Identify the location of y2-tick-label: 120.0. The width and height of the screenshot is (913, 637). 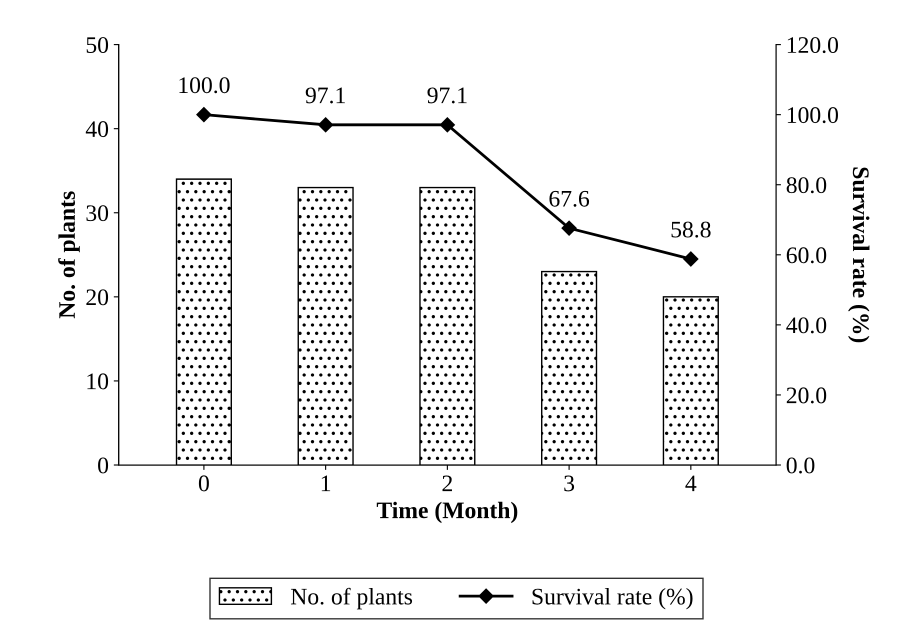
(813, 45).